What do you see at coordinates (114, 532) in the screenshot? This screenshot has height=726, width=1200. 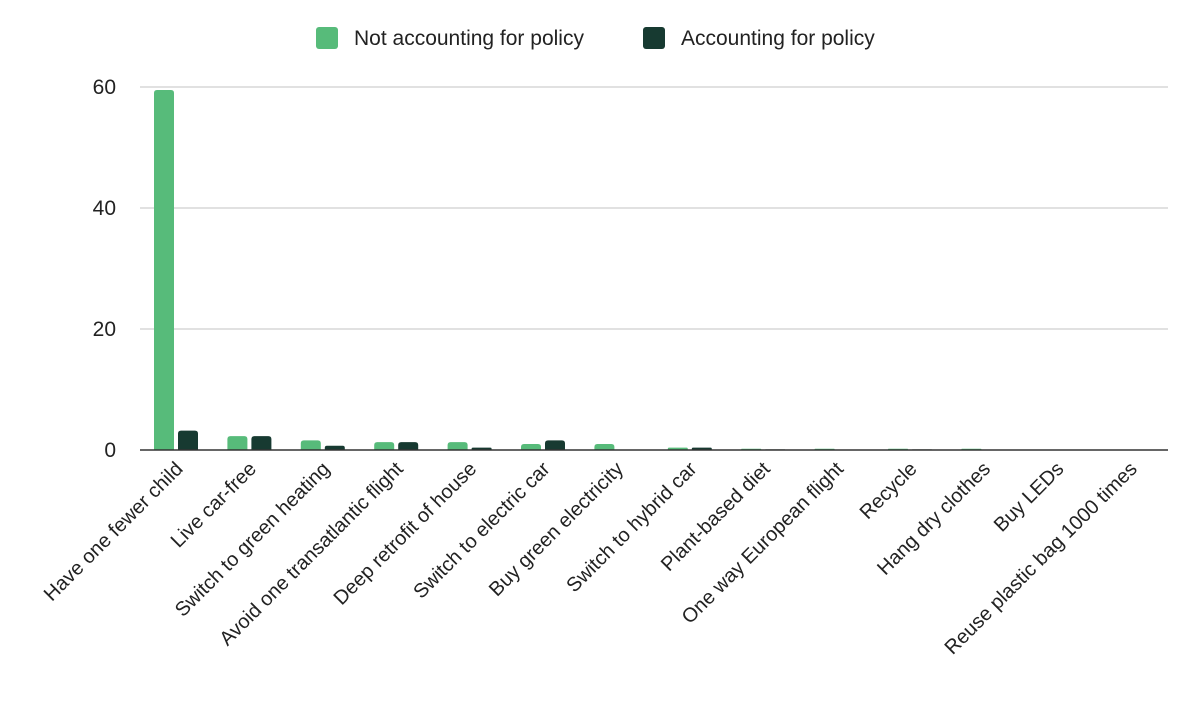 I see `x-tick-label-have-one-fewer-child: Have one fewer child` at bounding box center [114, 532].